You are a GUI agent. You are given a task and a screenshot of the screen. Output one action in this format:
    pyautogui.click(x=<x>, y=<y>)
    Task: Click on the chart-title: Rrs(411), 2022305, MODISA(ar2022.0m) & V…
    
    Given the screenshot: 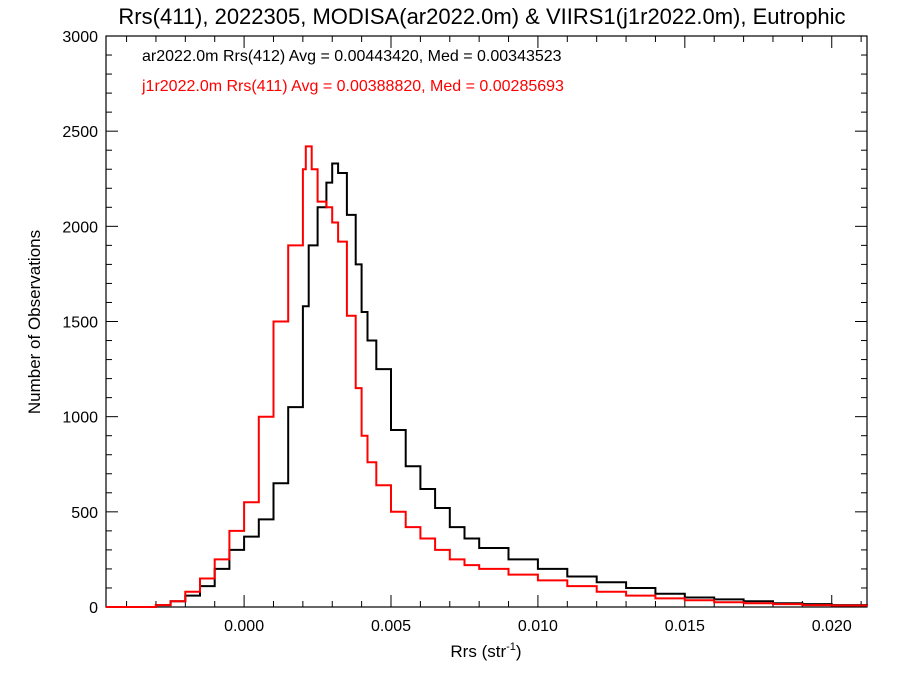 What is the action you would take?
    pyautogui.click(x=481, y=16)
    